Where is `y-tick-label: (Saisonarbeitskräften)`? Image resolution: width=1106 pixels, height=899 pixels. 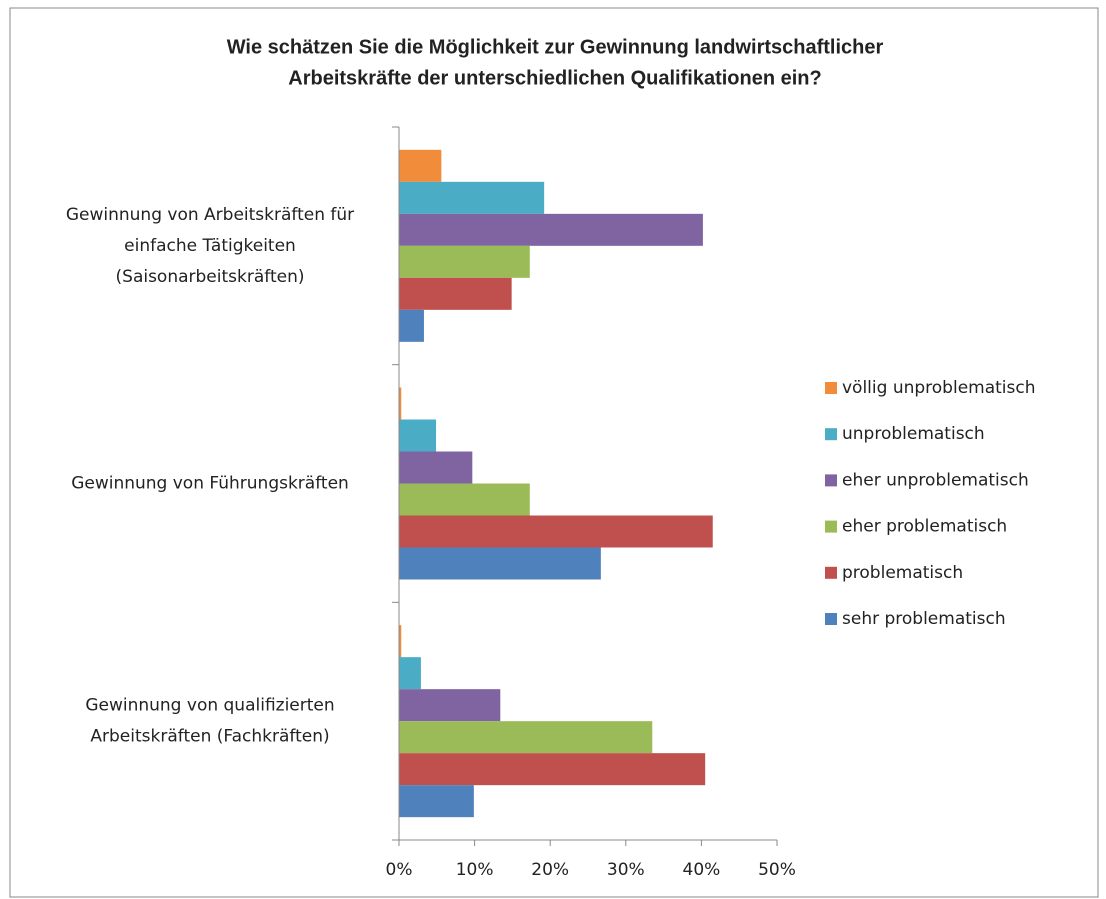
y-tick-label: (Saisonarbeitskräften) is located at coordinates (210, 277).